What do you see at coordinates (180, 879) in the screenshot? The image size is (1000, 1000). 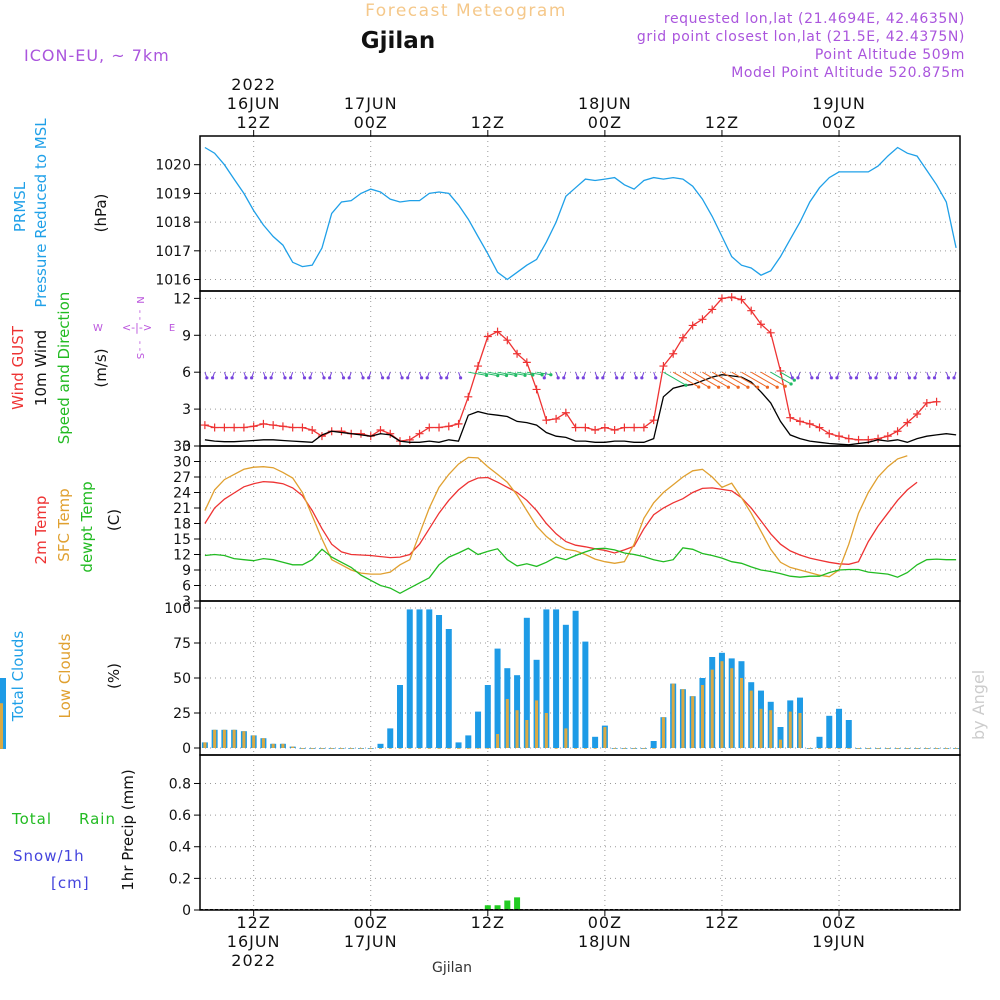 I see `precipitation-ytick-label: 0.2` at bounding box center [180, 879].